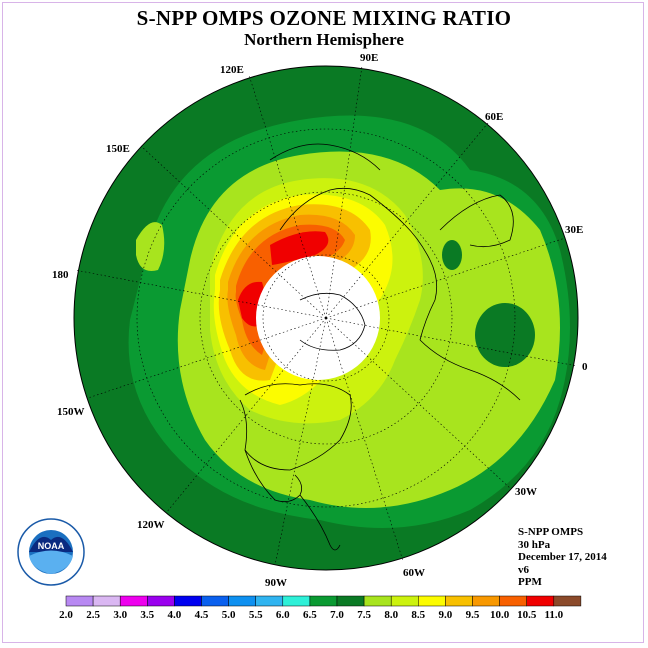  I want to click on zone-7-0-east, so click(505, 335).